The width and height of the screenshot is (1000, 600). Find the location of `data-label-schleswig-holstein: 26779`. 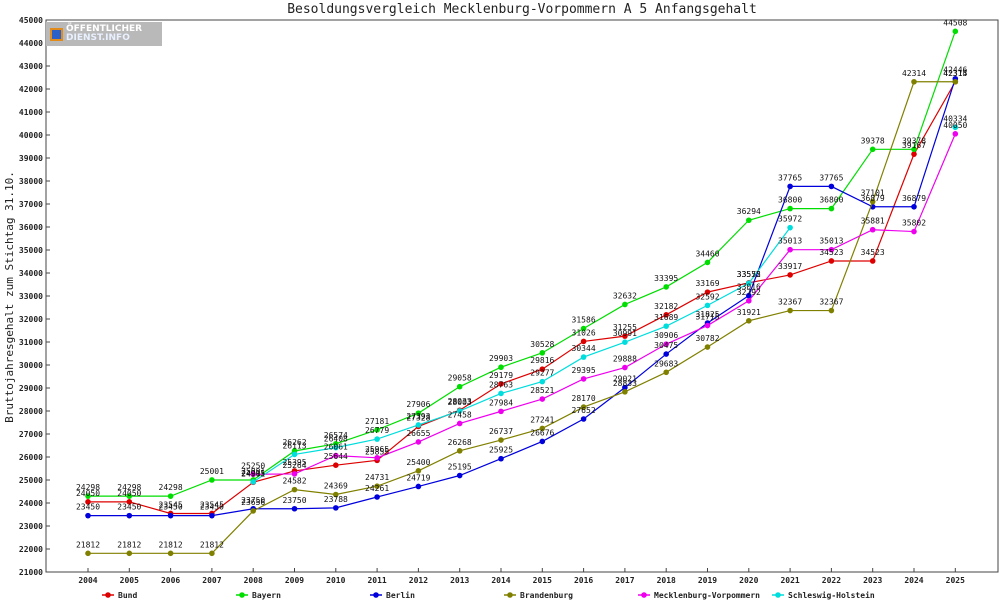

data-label-schleswig-holstein: 26779 is located at coordinates (377, 430).